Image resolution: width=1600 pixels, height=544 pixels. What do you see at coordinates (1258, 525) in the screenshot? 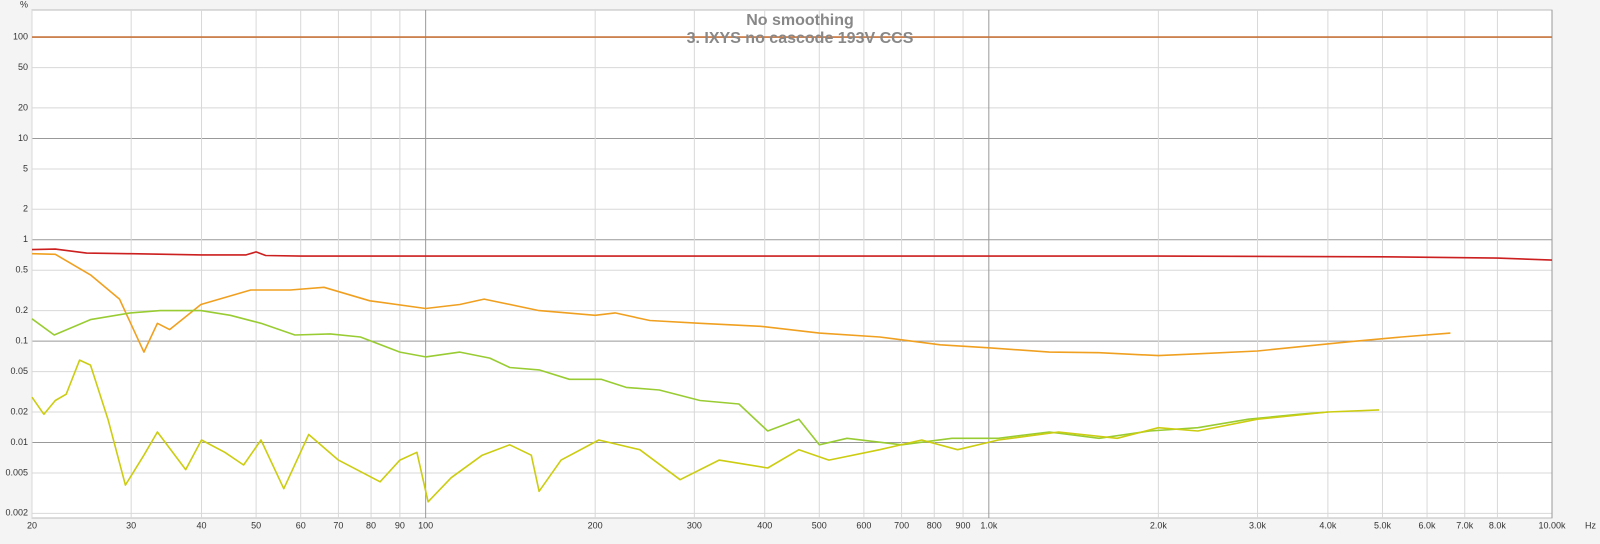
I see `x-tick-label: 3.0k` at bounding box center [1258, 525].